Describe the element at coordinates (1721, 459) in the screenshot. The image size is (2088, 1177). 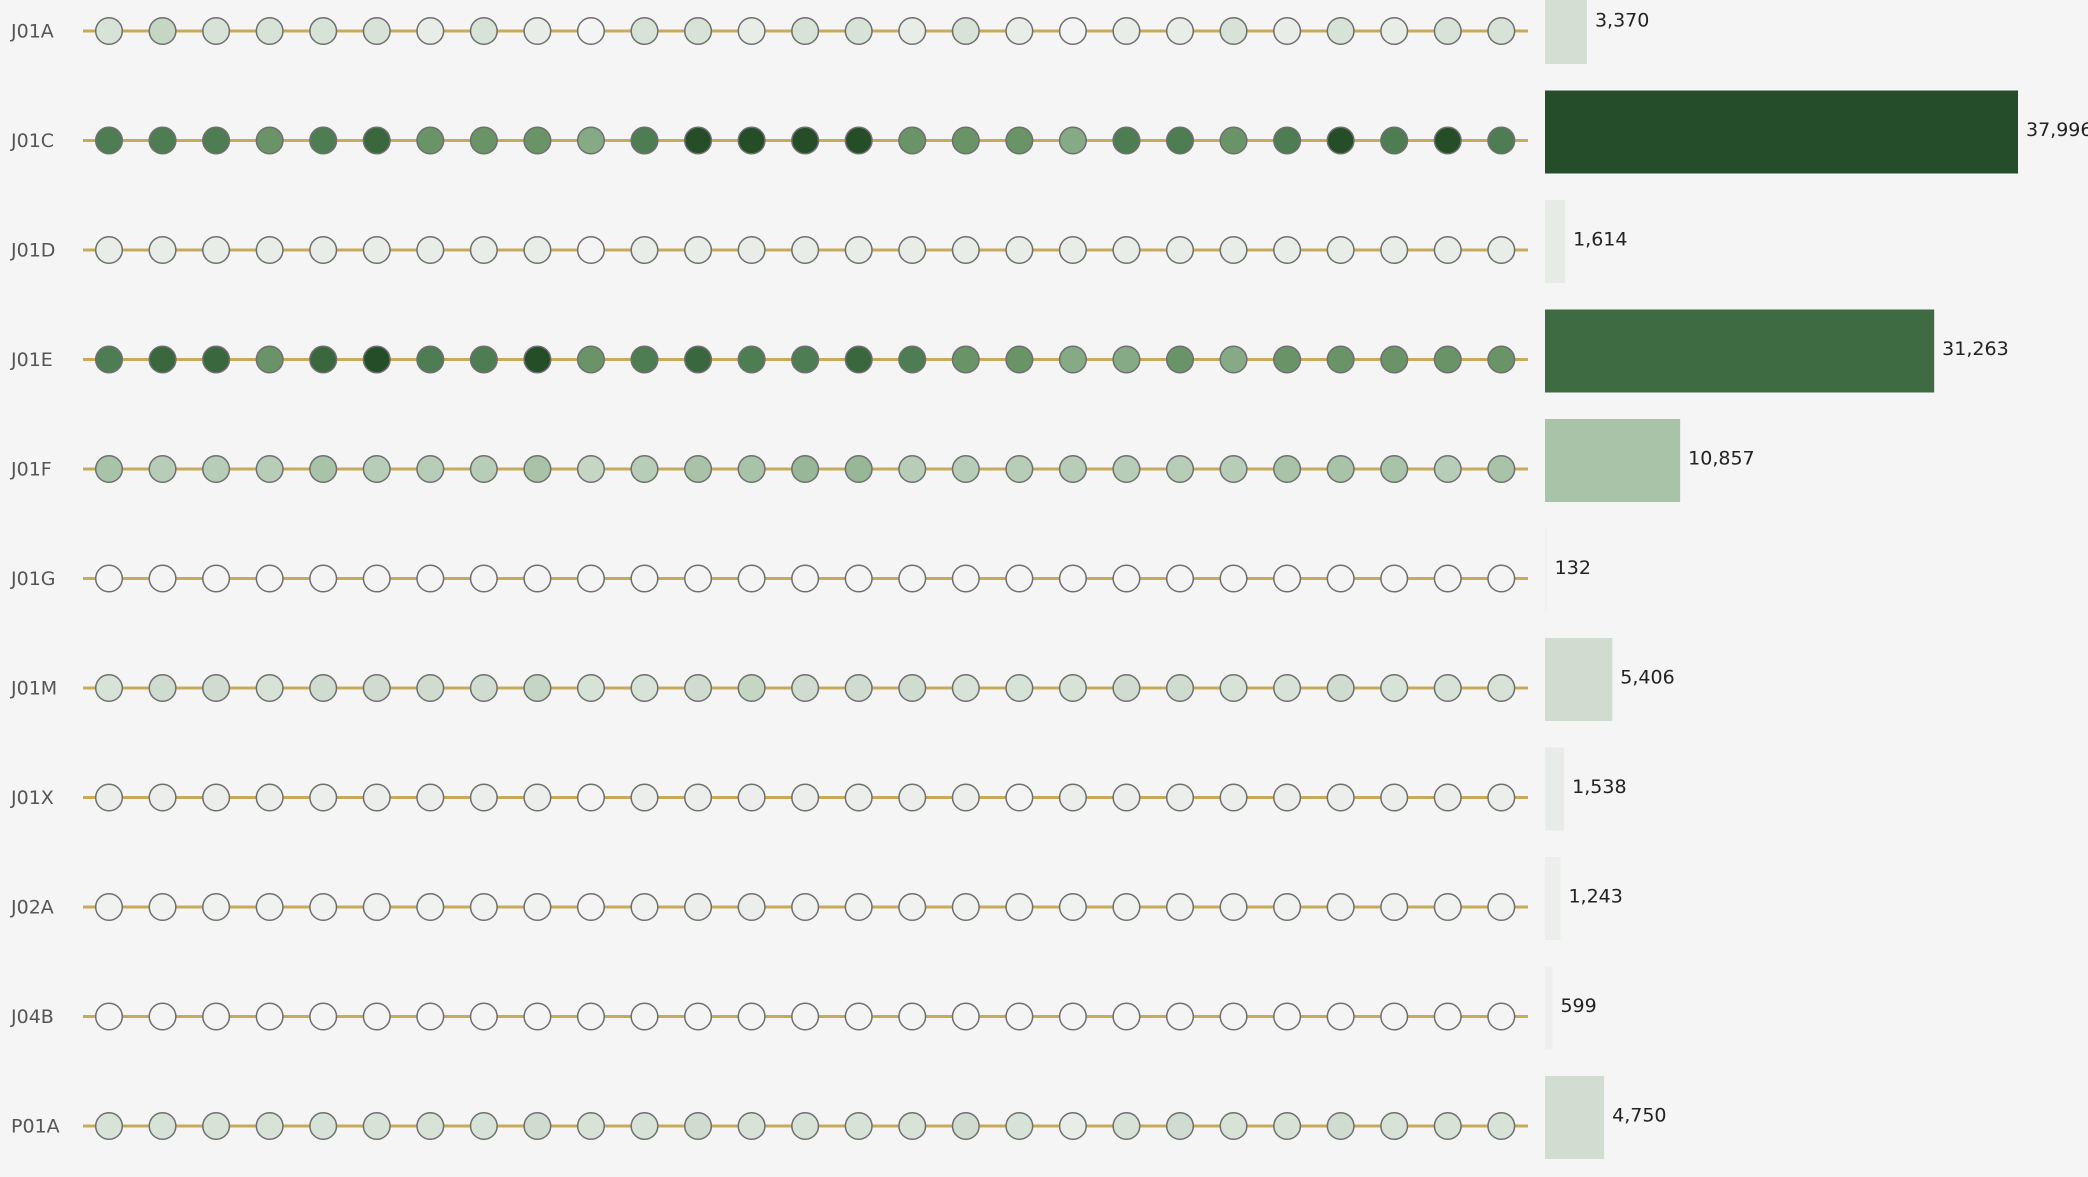
I see `value-label: 10,857` at that location.